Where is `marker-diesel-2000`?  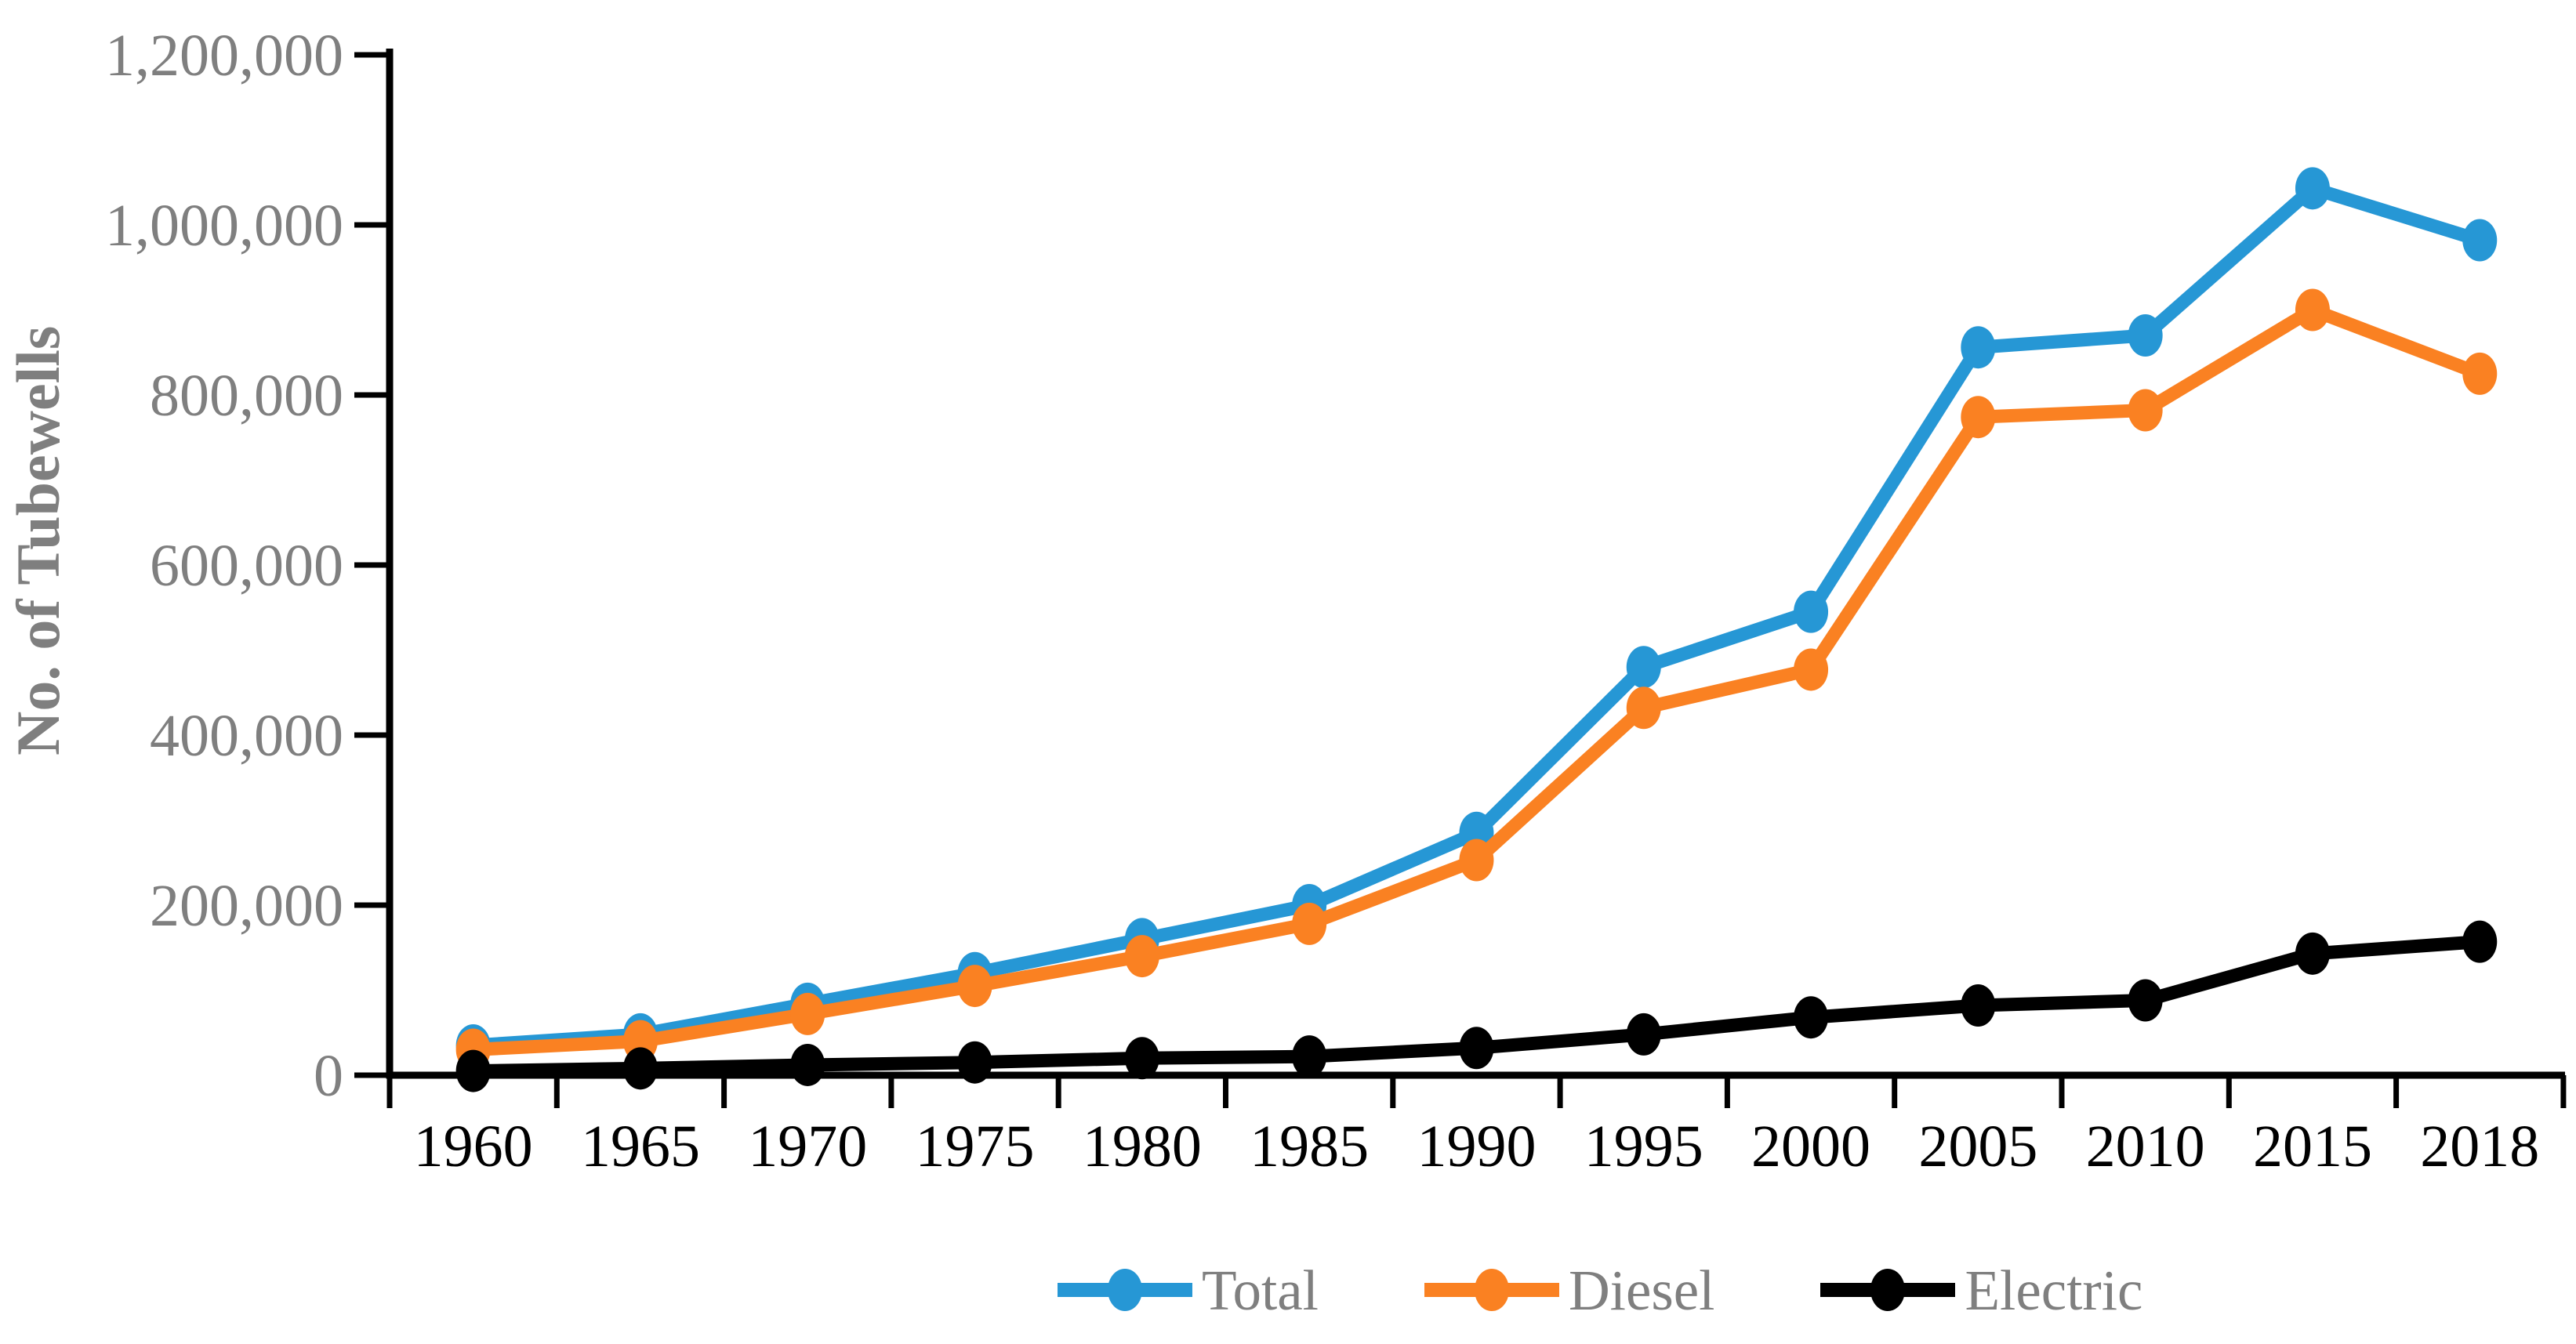 marker-diesel-2000 is located at coordinates (1812, 669).